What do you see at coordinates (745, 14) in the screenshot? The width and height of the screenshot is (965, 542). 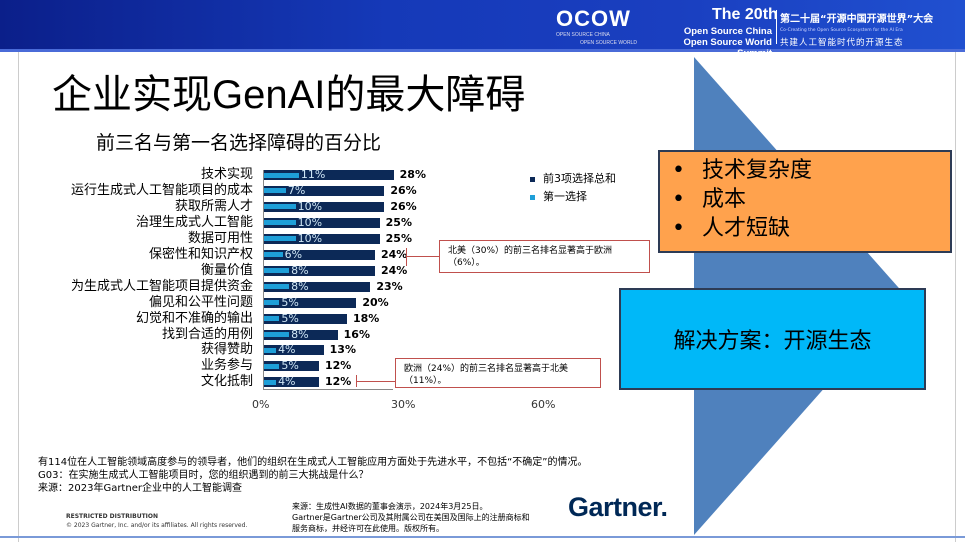 I see `edition: The 20th` at bounding box center [745, 14].